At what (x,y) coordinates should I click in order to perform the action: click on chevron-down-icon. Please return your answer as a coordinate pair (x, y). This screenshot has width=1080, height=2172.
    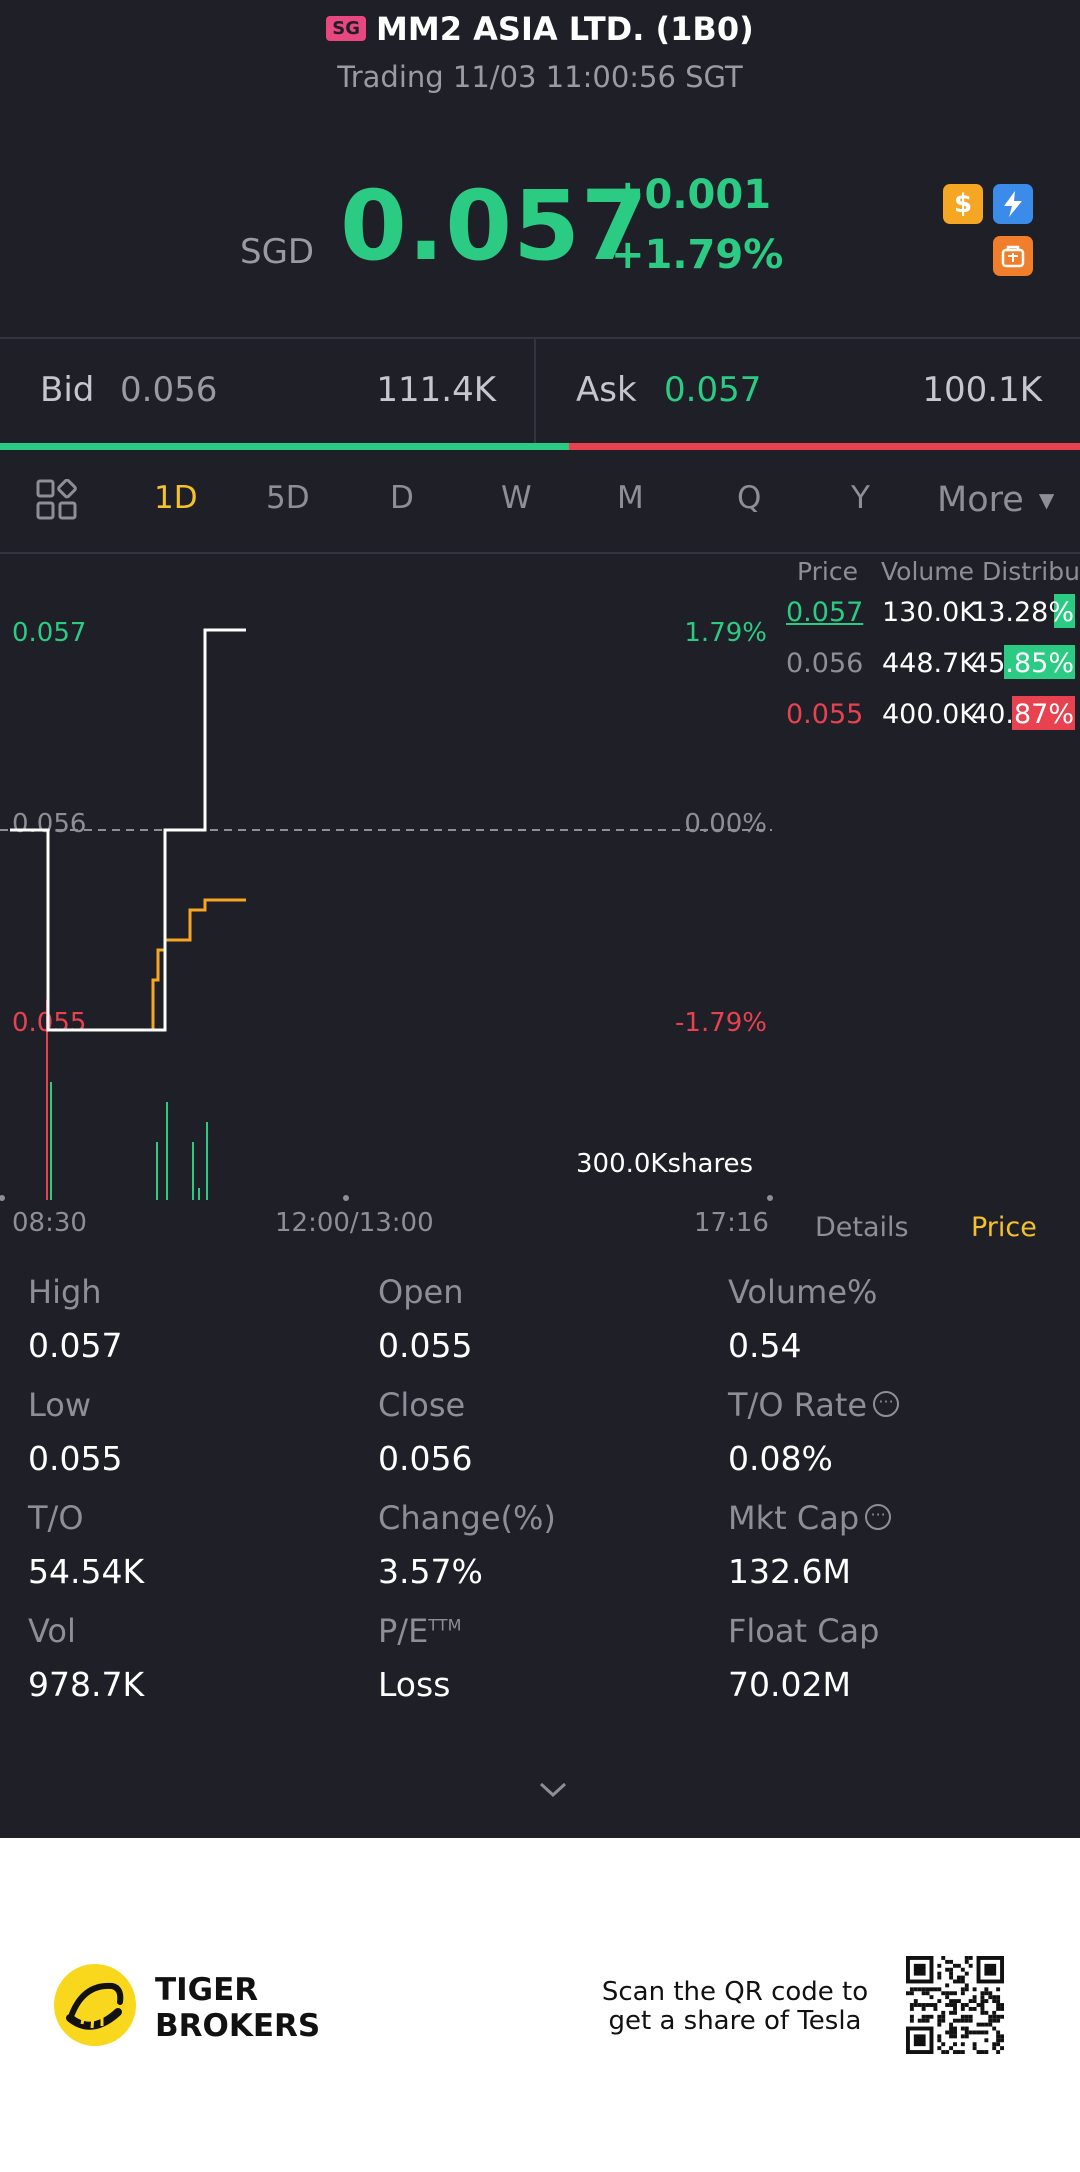
    Looking at the image, I should click on (553, 1792).